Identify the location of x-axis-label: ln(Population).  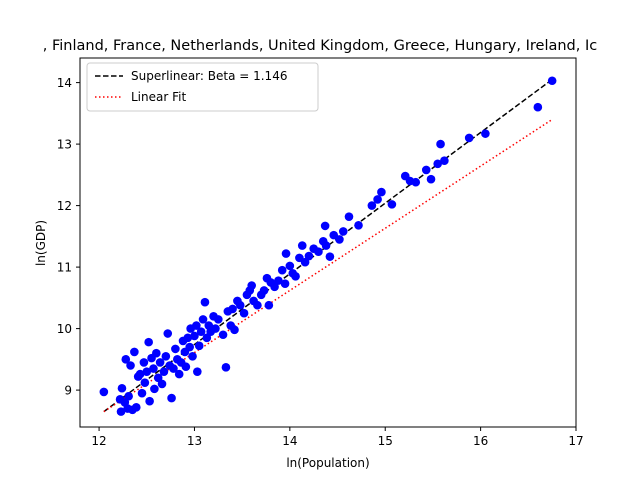
(327, 463).